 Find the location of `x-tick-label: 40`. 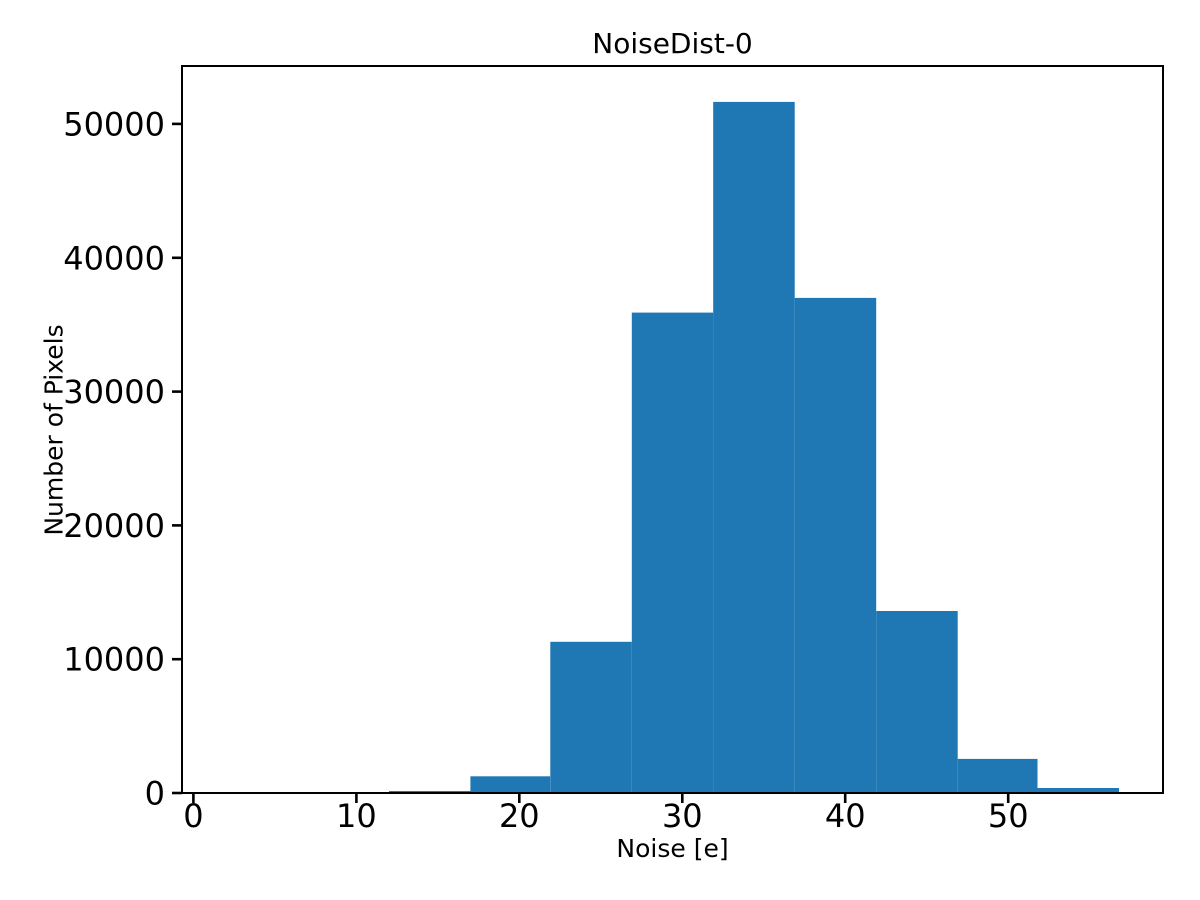

x-tick-label: 40 is located at coordinates (845, 816).